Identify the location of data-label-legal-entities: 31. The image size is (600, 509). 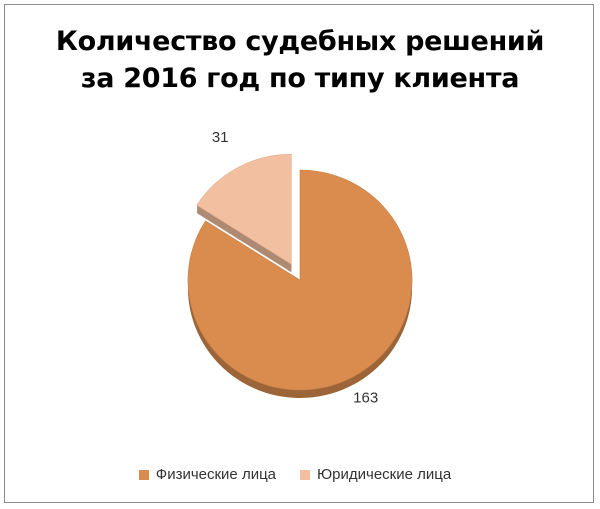
(220, 137).